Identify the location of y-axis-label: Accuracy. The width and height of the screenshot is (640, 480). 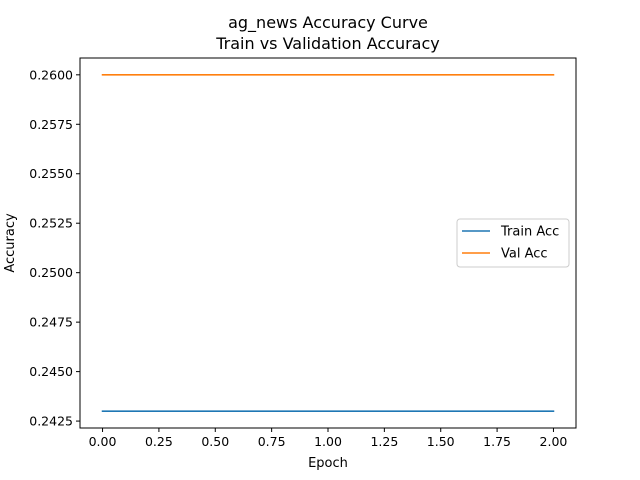
(10, 243).